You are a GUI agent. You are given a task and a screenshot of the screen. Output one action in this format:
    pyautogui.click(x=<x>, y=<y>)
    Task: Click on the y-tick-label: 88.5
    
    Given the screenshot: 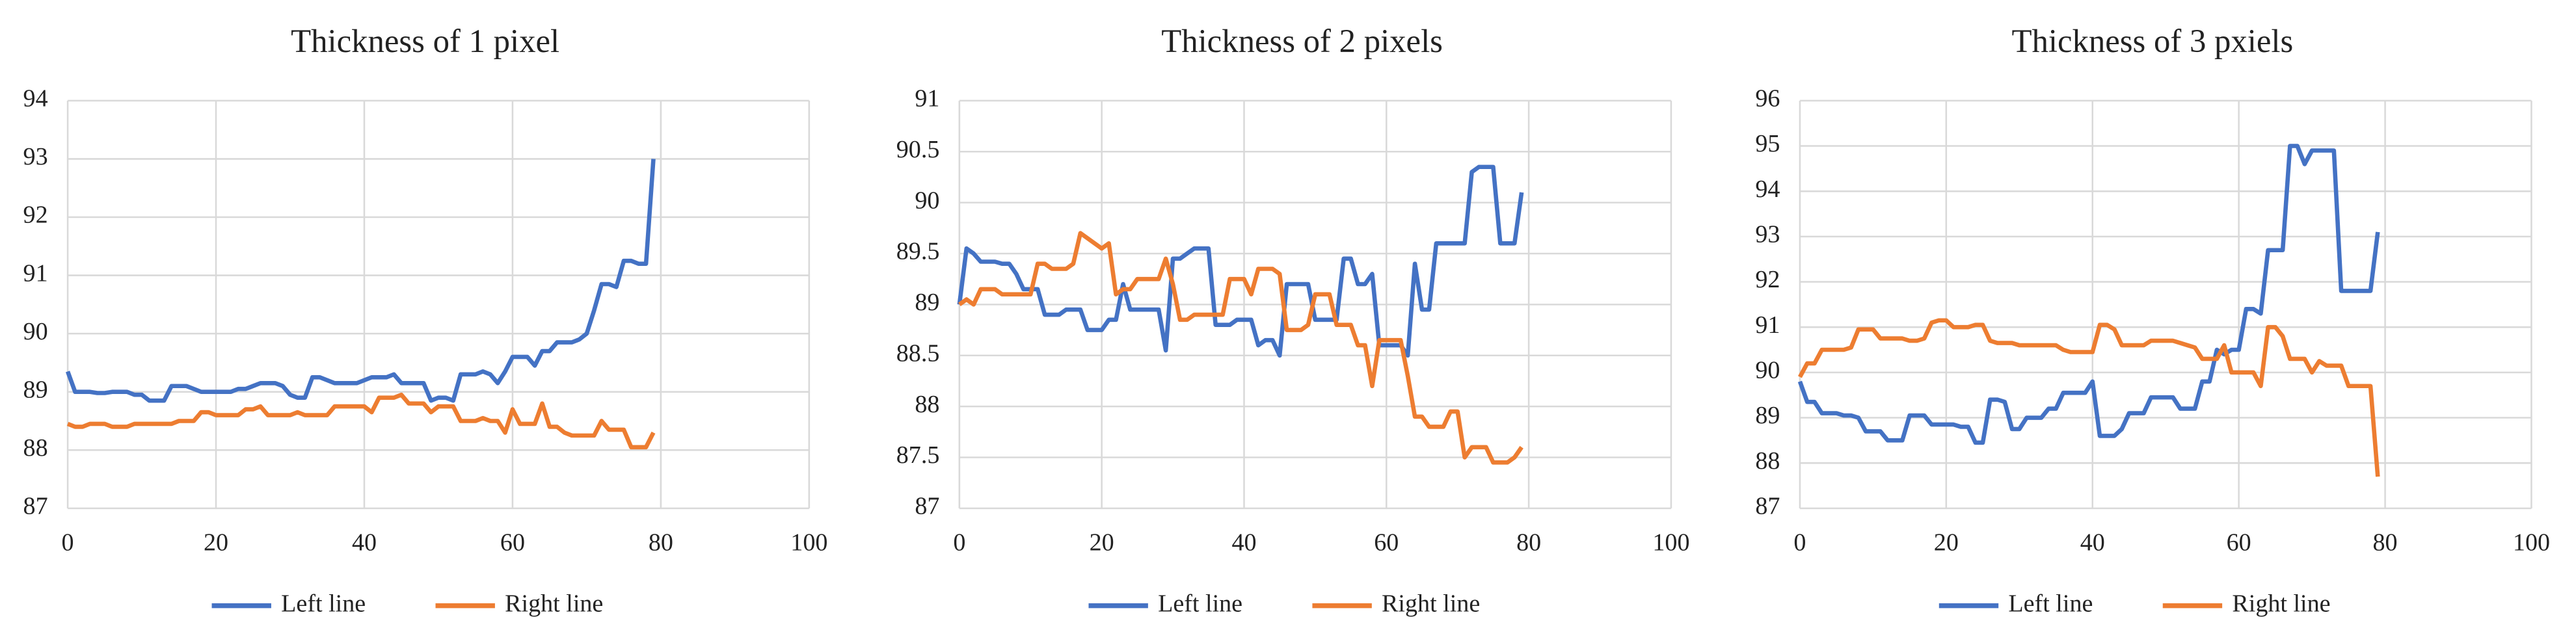 What is the action you would take?
    pyautogui.click(x=918, y=353)
    